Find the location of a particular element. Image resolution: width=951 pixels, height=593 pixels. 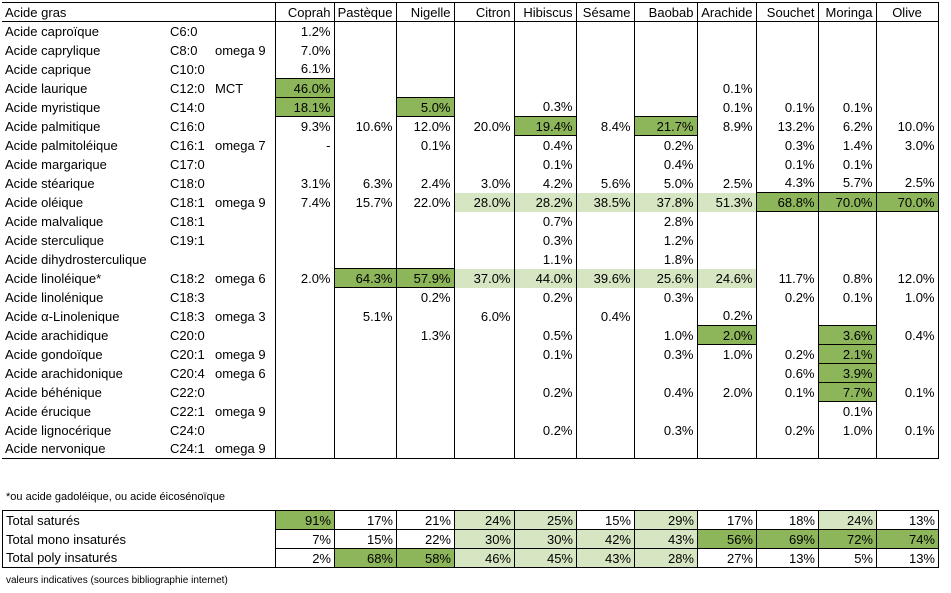

value-cell: 8.9% is located at coordinates (726, 126).